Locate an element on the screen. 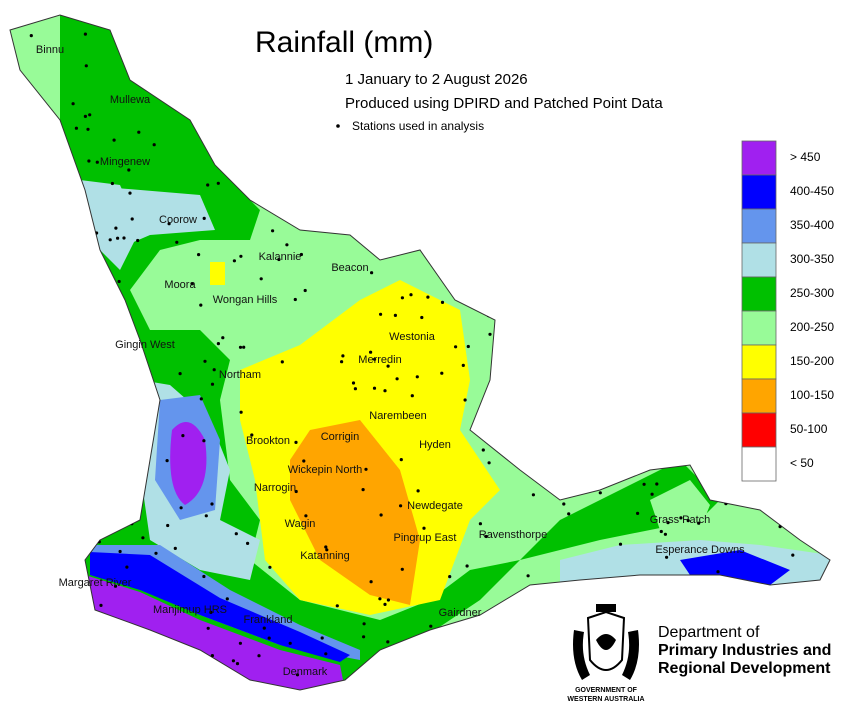  place-label: Wickepin North is located at coordinates (325, 470).